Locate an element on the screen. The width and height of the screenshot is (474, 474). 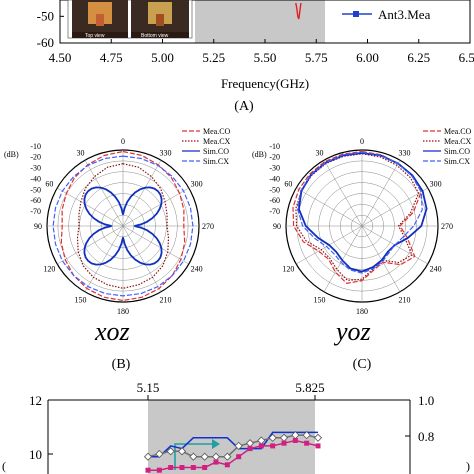
panel-b-angle-labels: 0 30 60 90 120 150 180 210 240 270 300 330 is located at coordinates (124, 226).